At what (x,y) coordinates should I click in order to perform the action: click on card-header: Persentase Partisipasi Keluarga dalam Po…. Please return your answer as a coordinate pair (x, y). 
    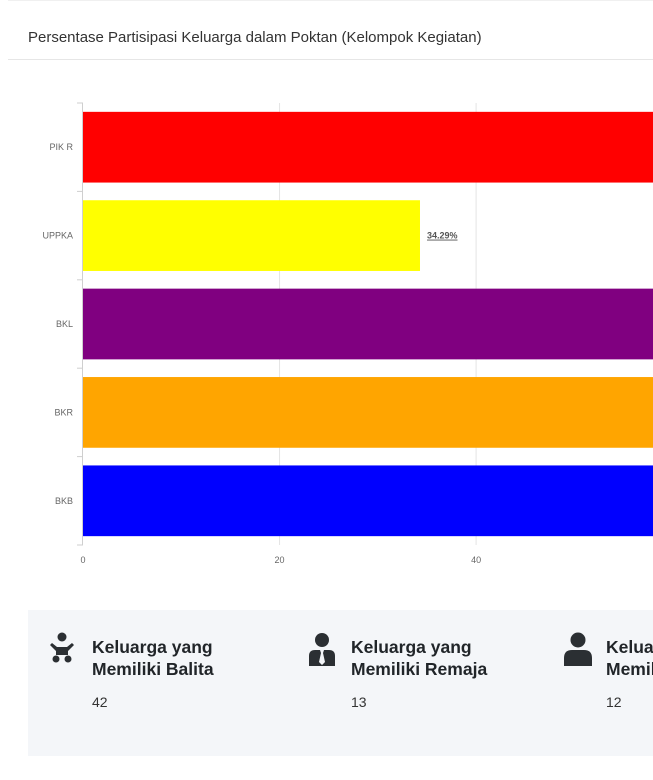
    Looking at the image, I should click on (330, 30).